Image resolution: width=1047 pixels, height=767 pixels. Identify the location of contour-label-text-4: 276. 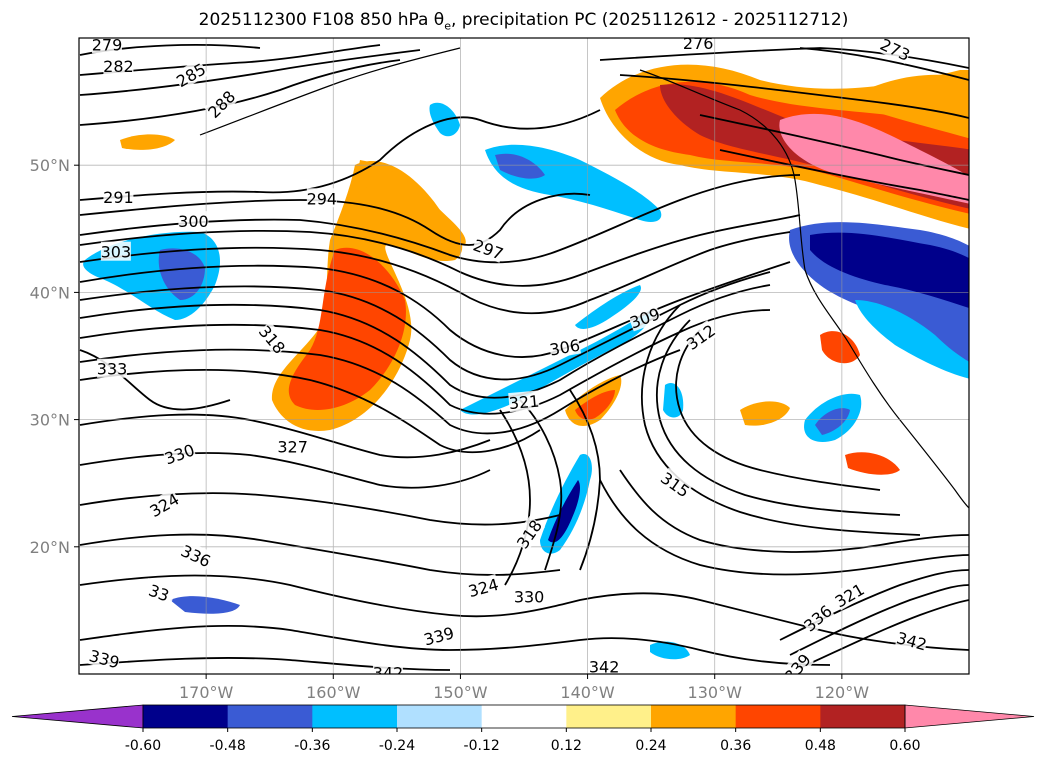
(698, 43).